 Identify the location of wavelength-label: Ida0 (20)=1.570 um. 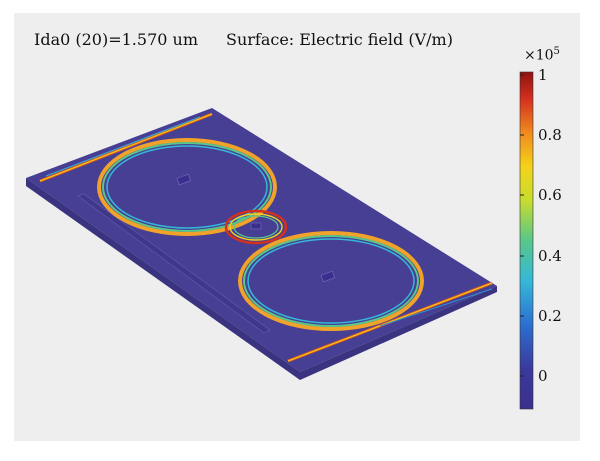
(116, 39).